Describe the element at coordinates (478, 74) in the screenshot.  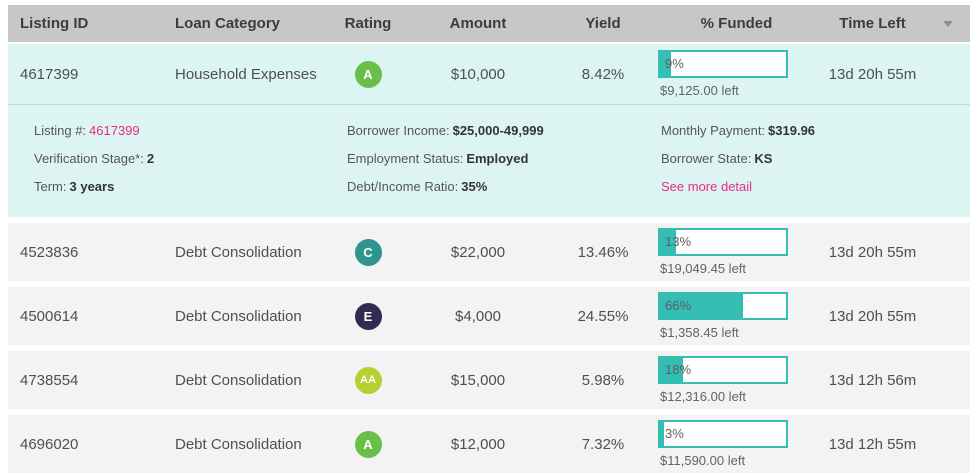
I see `amount-cell: $10,000` at that location.